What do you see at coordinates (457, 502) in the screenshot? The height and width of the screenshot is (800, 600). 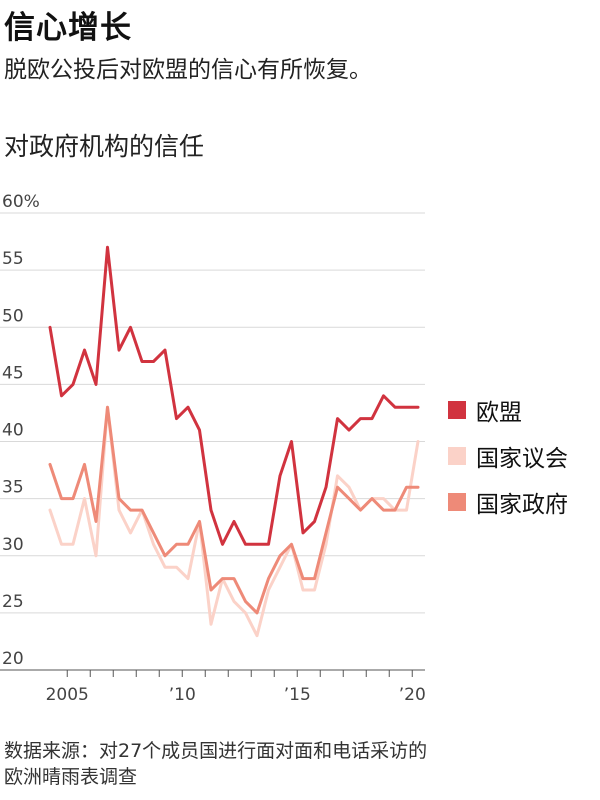 I see `legend-swatch-national-government` at bounding box center [457, 502].